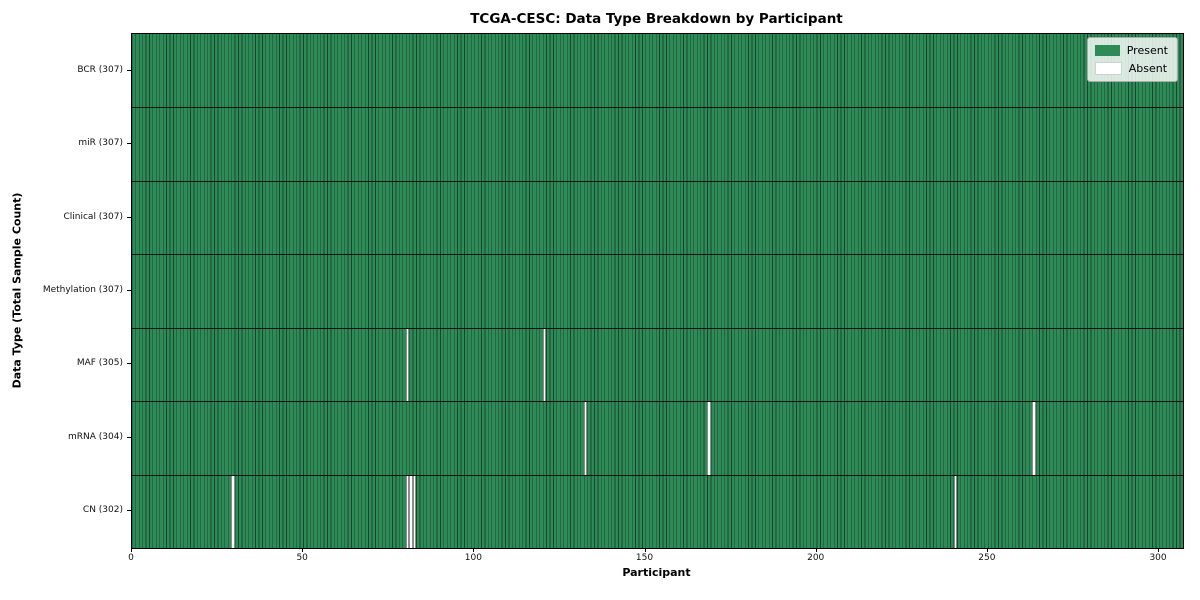  I want to click on x-tick-label: 0, so click(131, 558).